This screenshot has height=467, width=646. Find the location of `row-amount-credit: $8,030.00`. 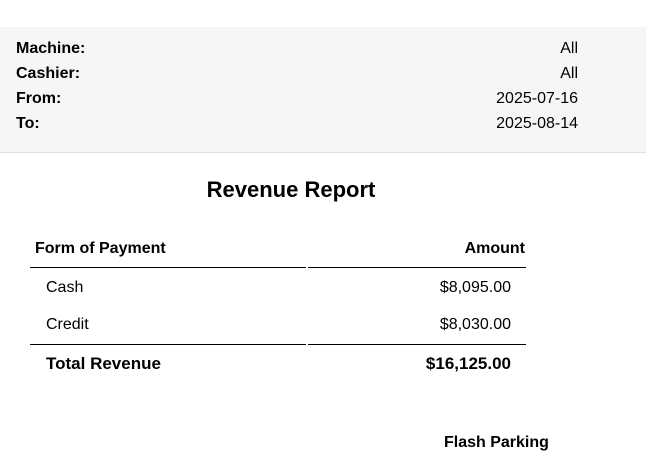

row-amount-credit: $8,030.00 is located at coordinates (475, 324).